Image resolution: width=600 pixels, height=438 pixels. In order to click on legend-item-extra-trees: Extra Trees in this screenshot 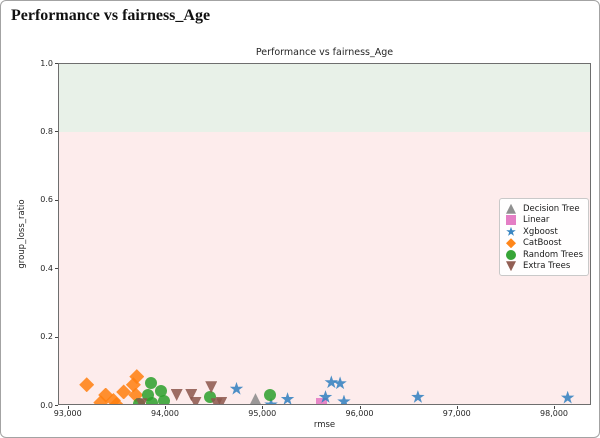, I will do `click(544, 267)`.